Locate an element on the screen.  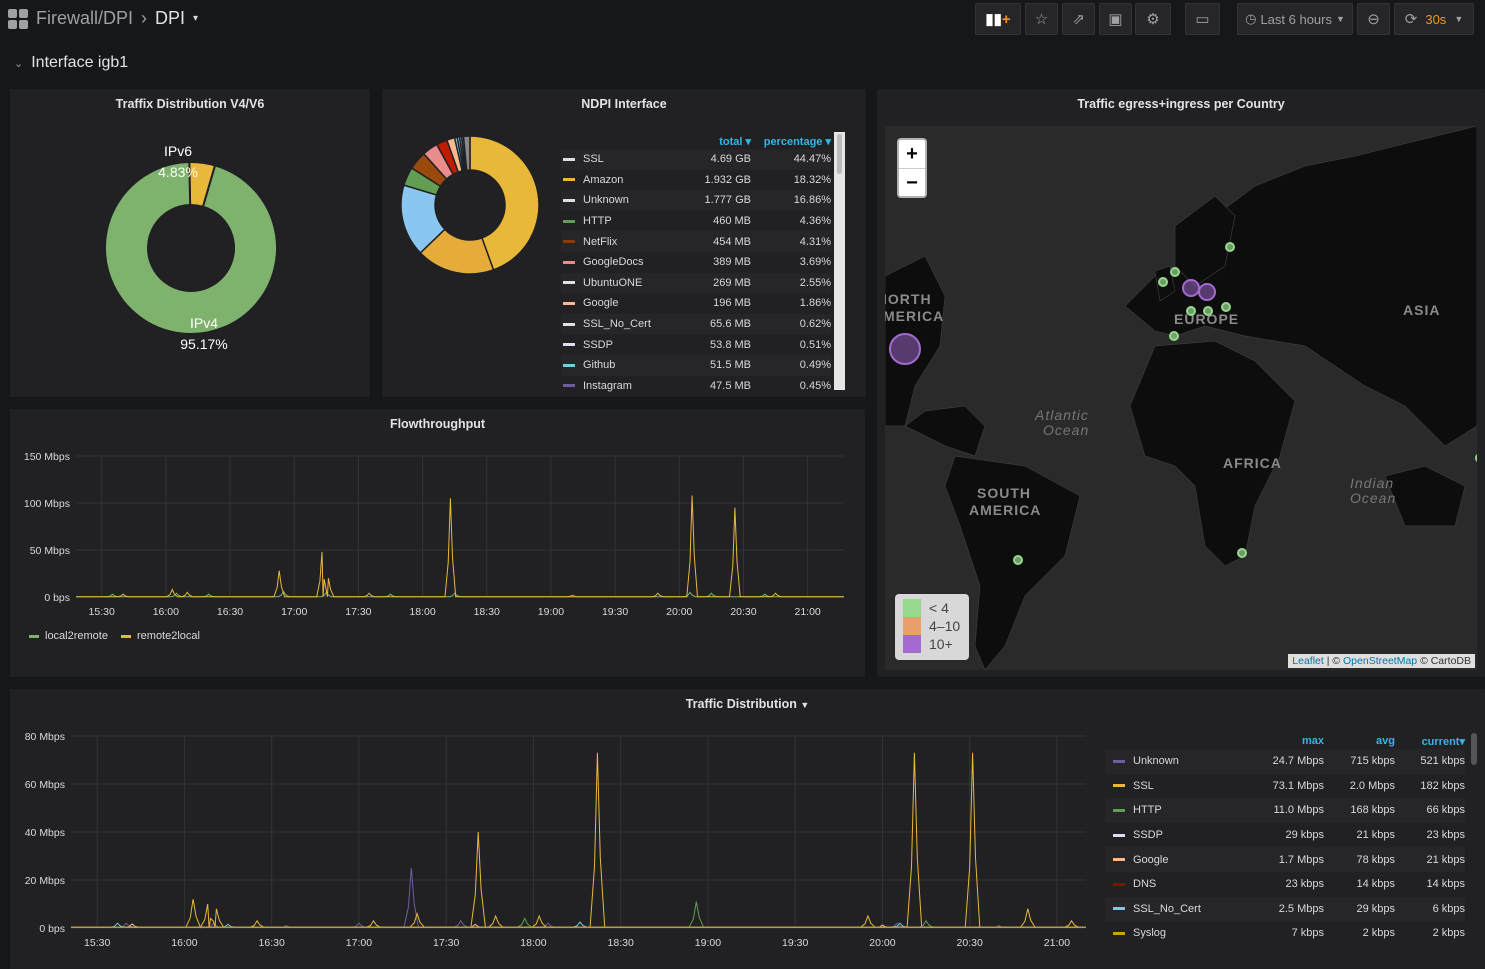
dashboards-grid-icon is located at coordinates (18, 18).